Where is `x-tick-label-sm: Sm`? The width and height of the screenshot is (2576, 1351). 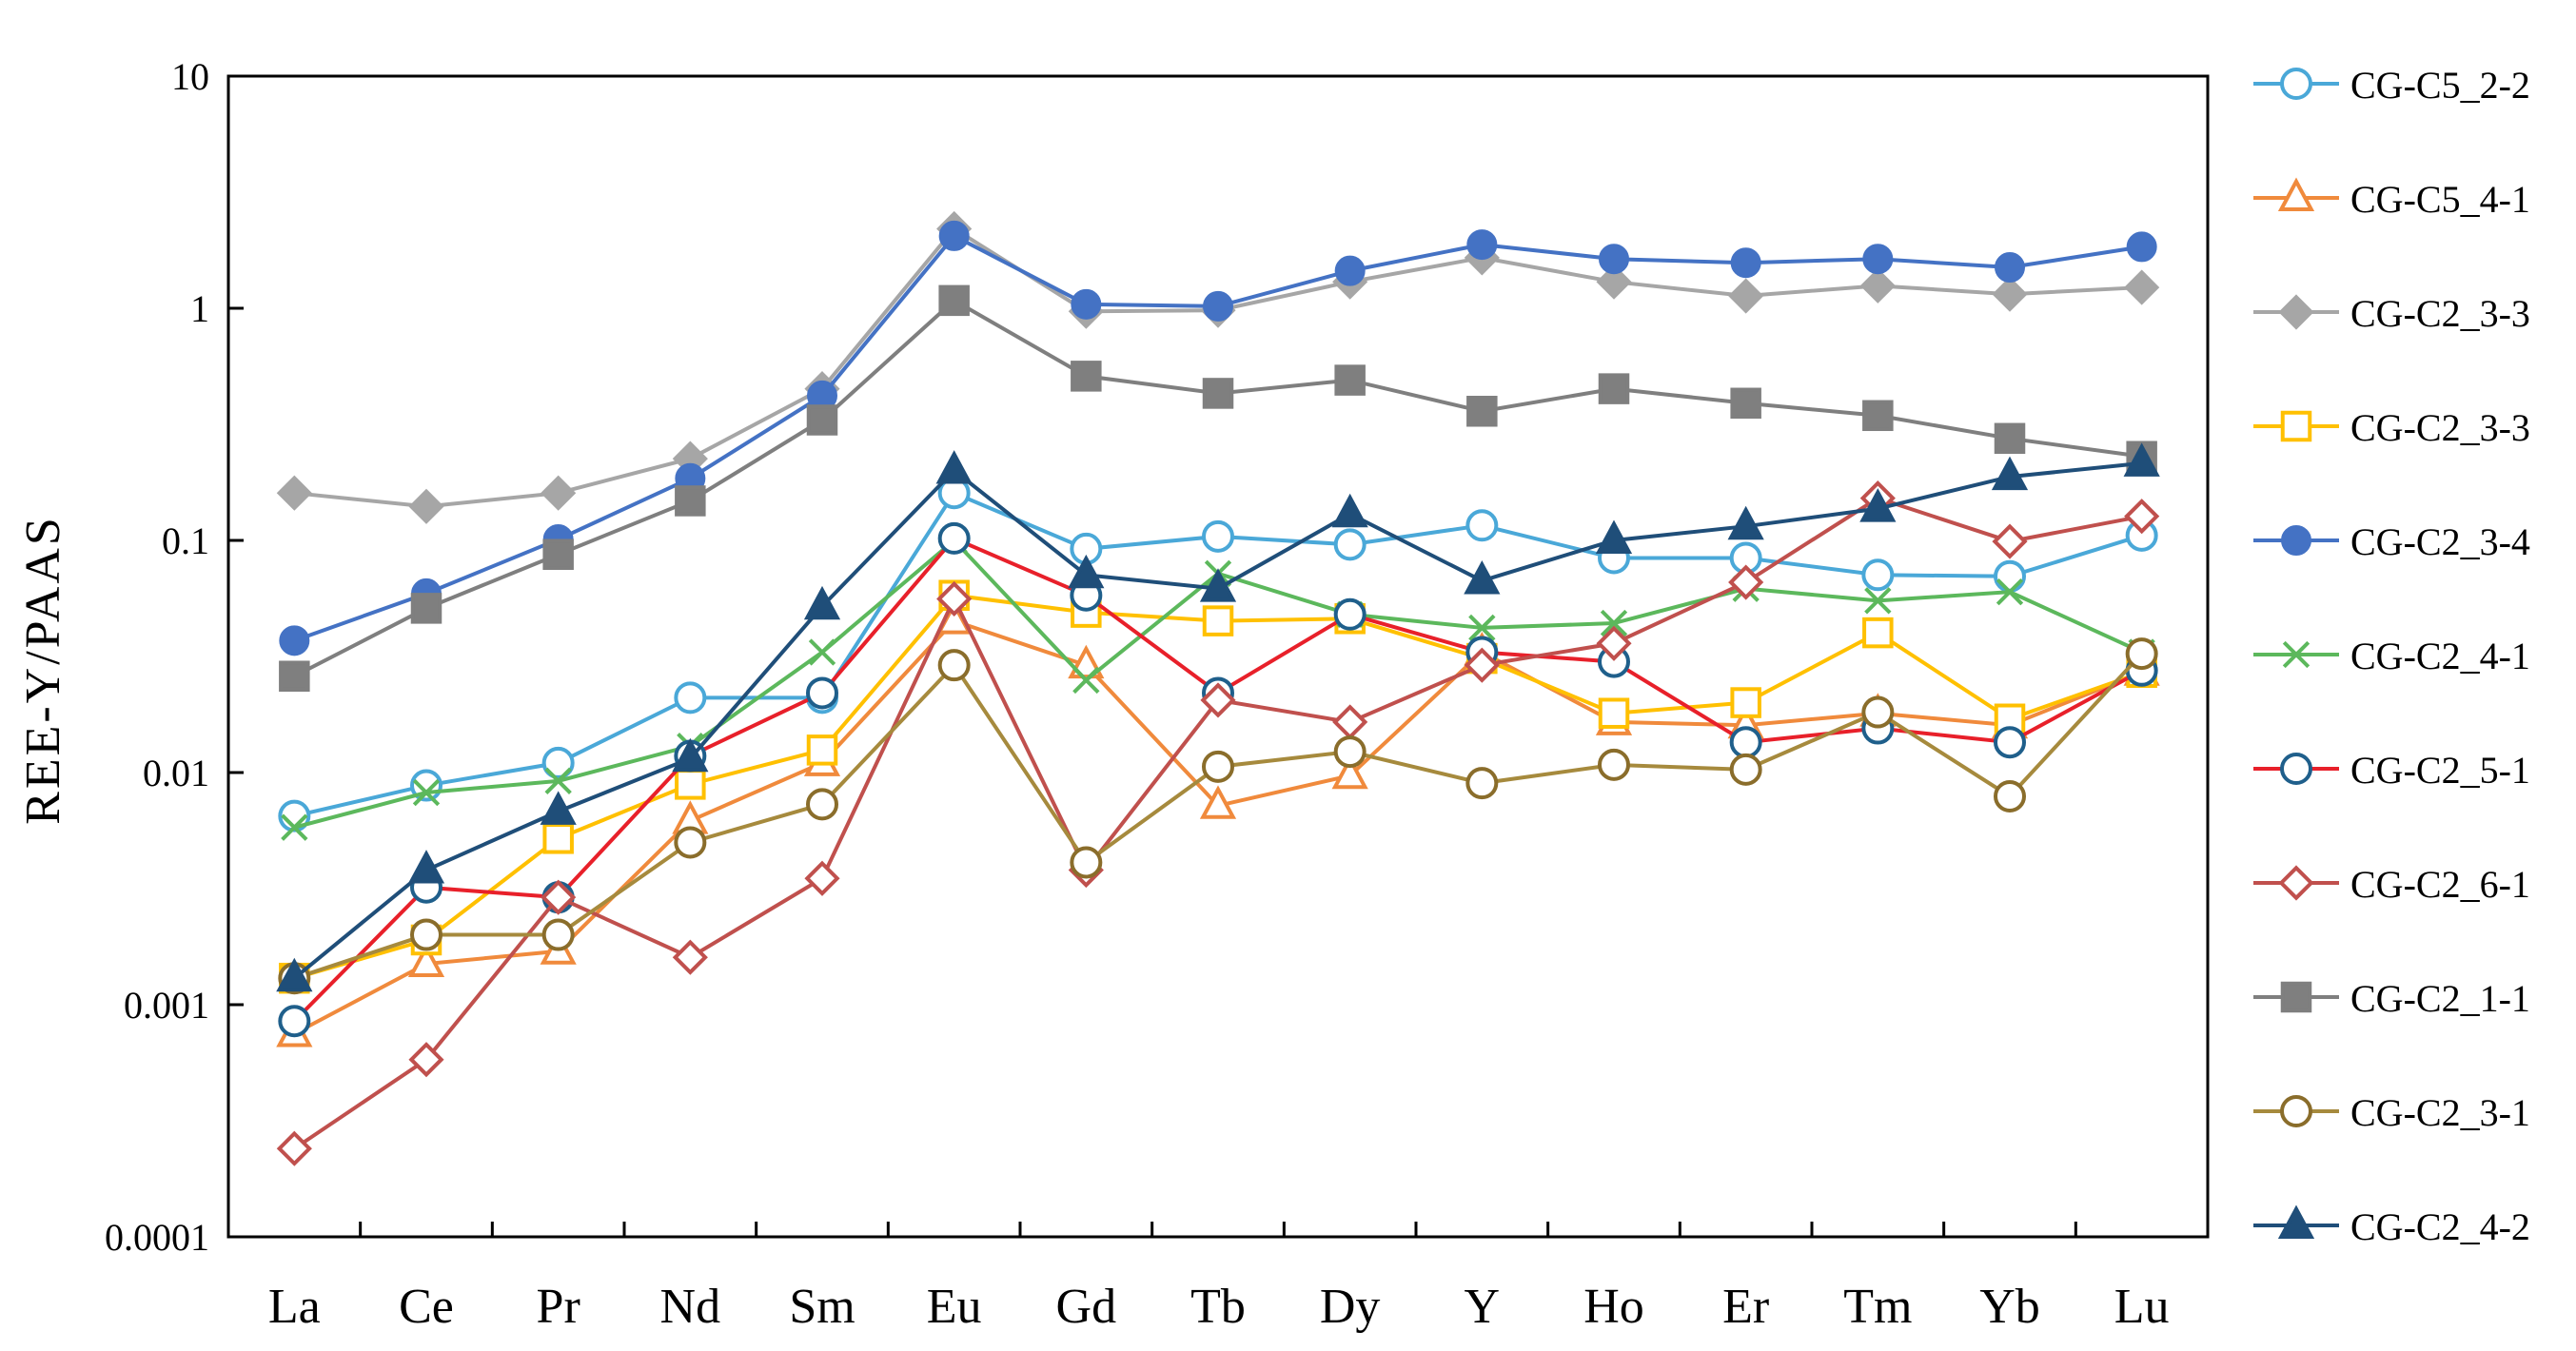 x-tick-label-sm: Sm is located at coordinates (822, 1307).